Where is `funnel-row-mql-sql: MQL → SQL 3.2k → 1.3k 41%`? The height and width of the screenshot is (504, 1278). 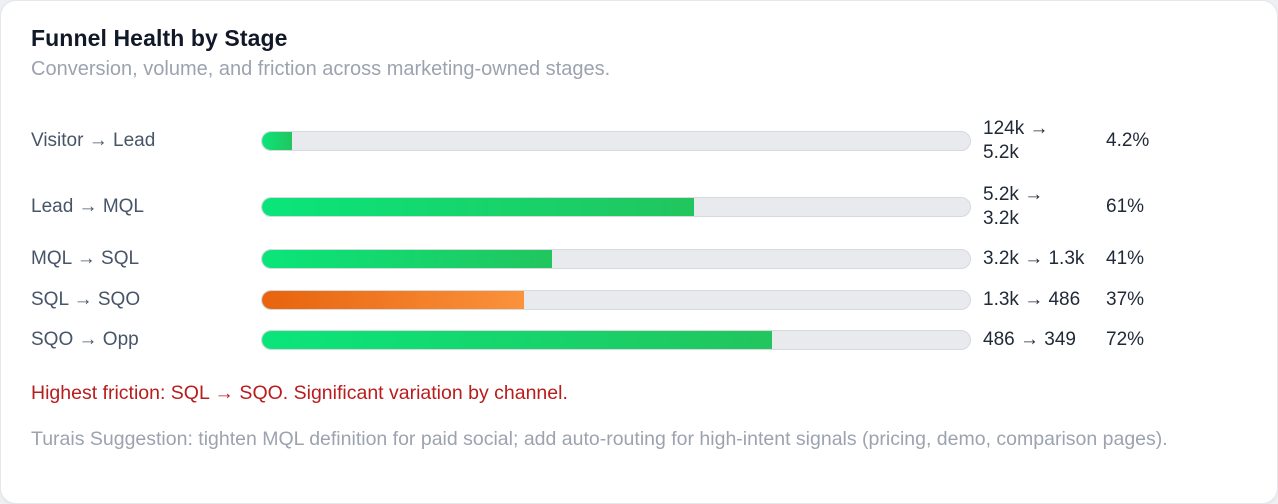 funnel-row-mql-sql: MQL → SQL 3.2k → 1.3k 41% is located at coordinates (639, 259).